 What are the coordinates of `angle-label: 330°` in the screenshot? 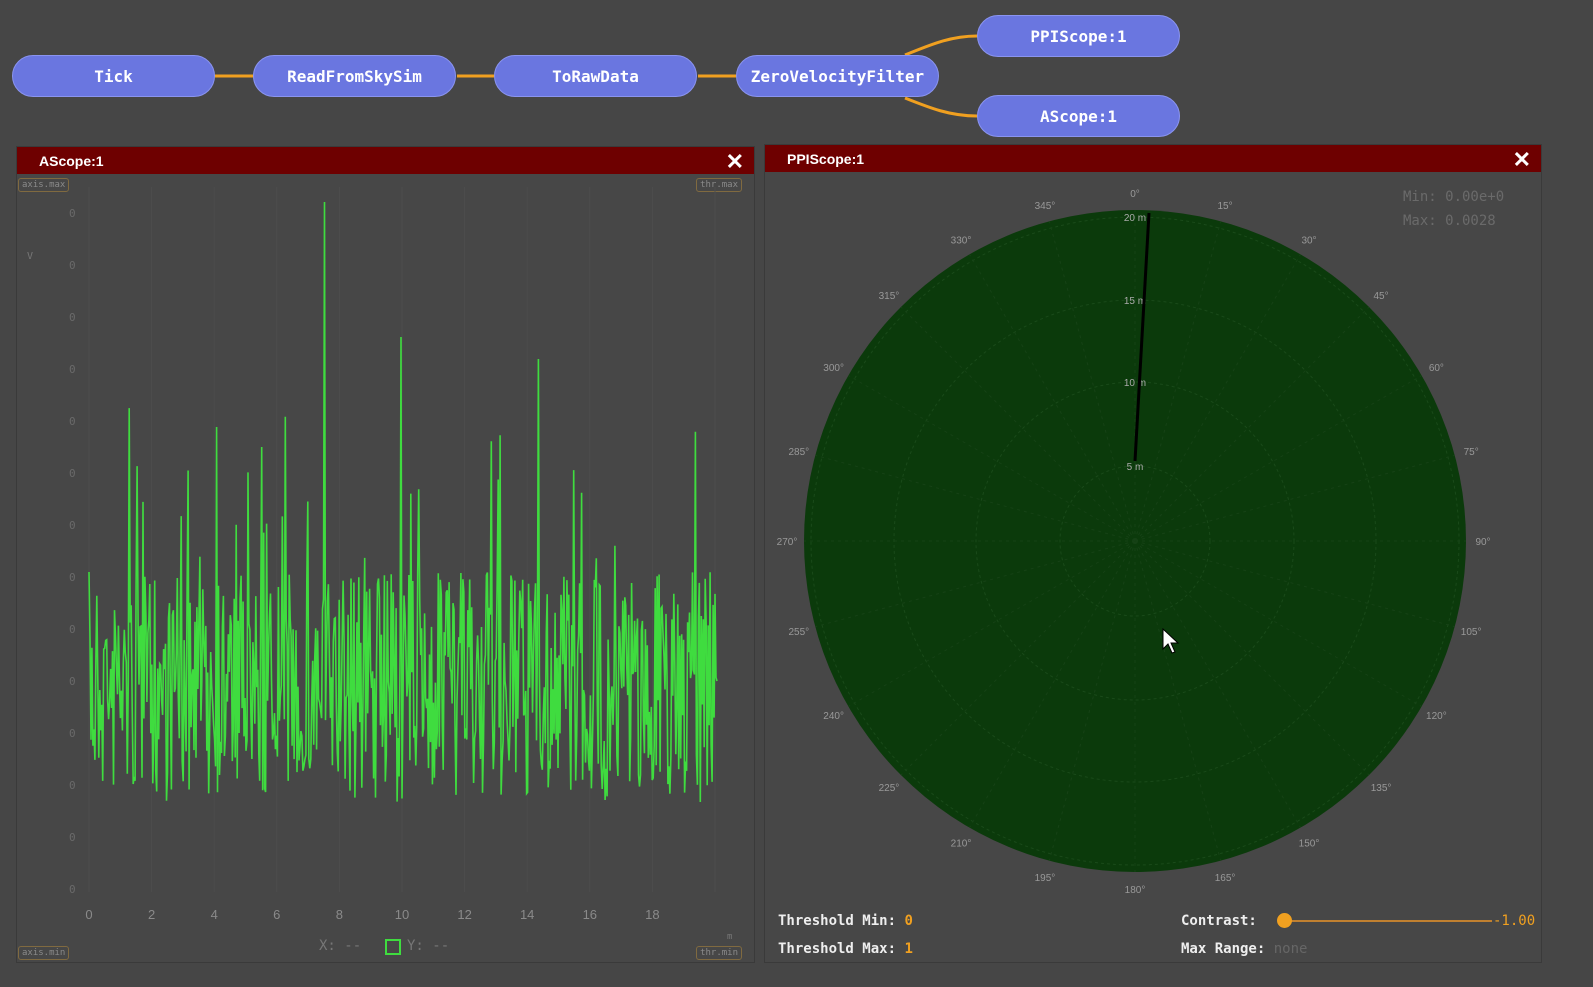 It's located at (961, 241).